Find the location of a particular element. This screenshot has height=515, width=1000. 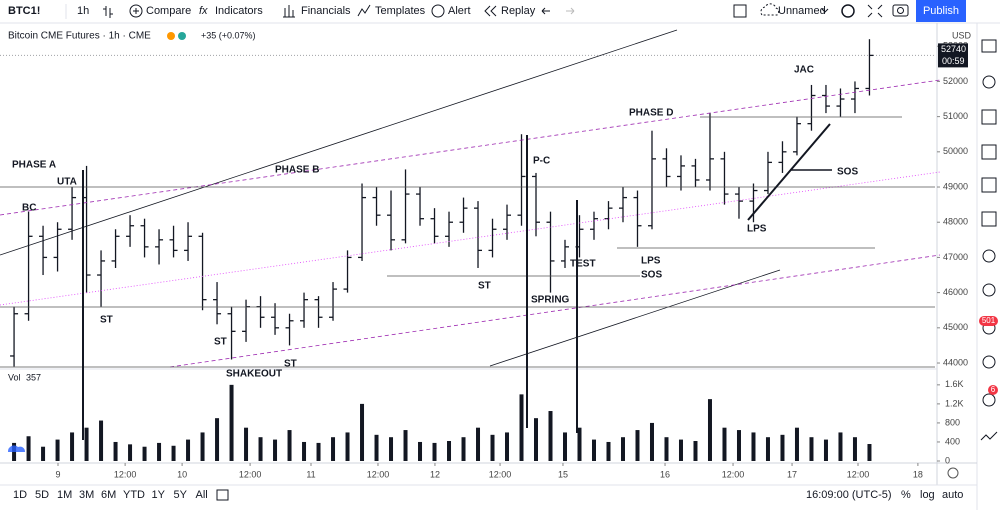

lps-line is located at coordinates (789, 172).